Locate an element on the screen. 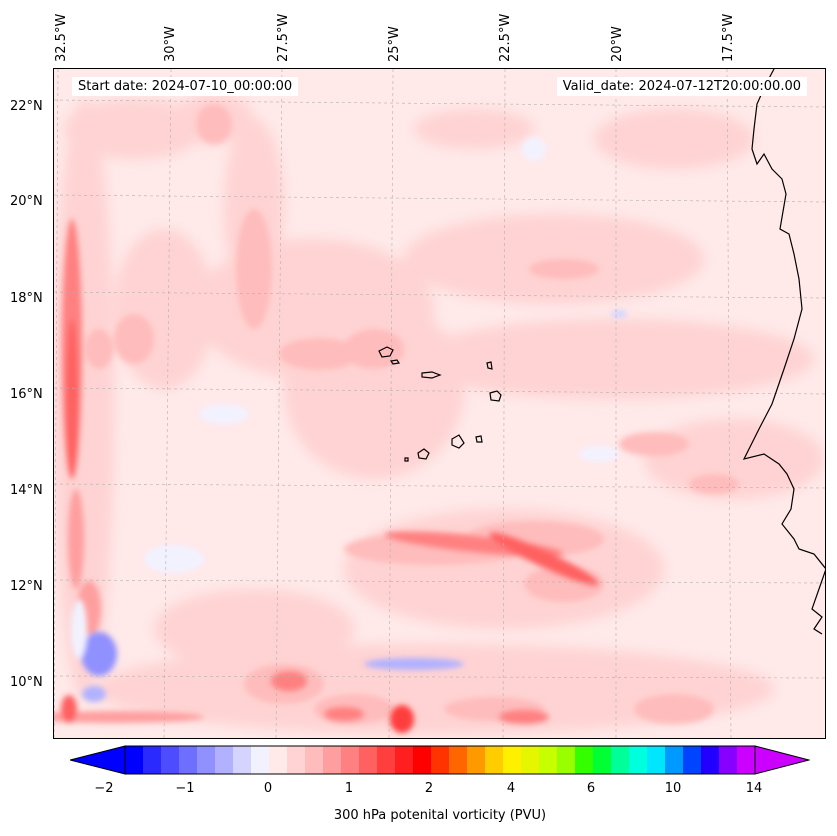 The width and height of the screenshot is (837, 836). lat-label-12N: 12°N is located at coordinates (26, 586).